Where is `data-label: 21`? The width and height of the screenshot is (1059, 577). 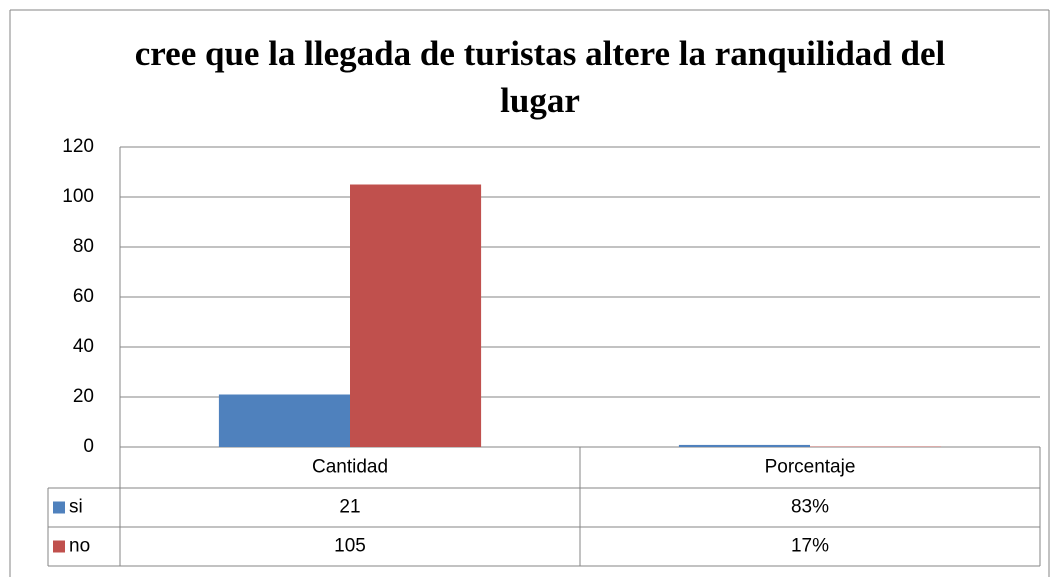 data-label: 21 is located at coordinates (349, 507).